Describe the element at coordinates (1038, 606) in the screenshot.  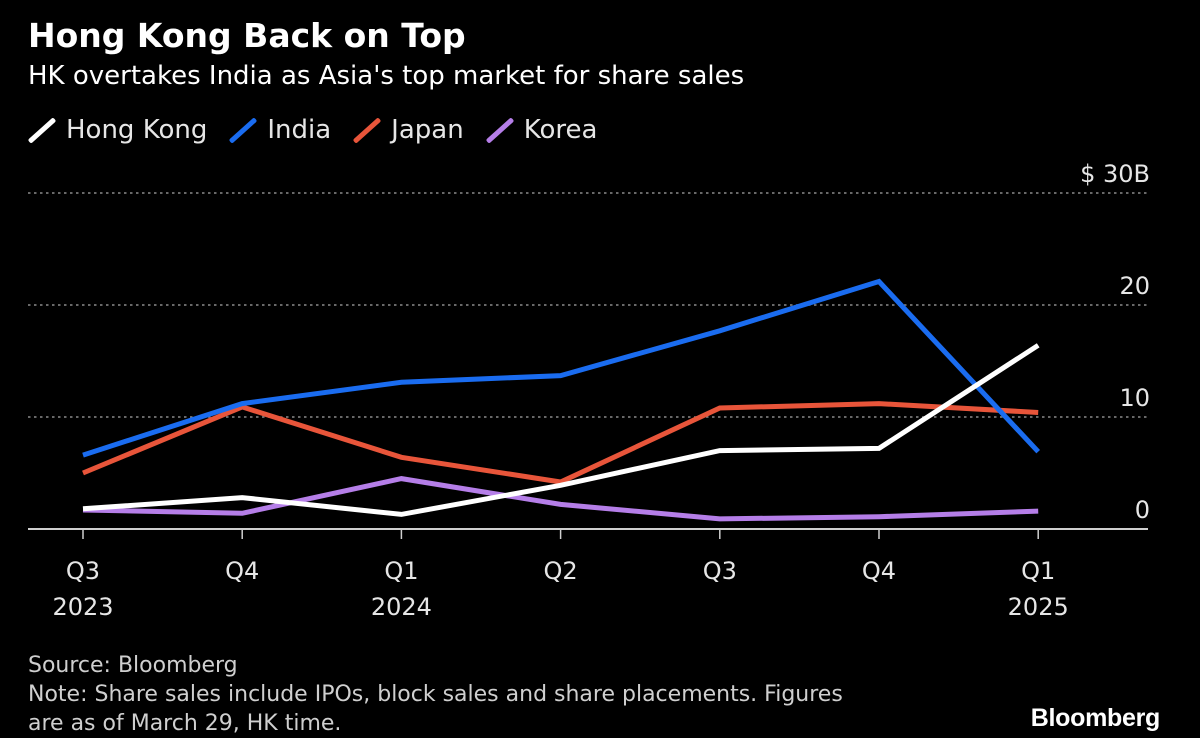
I see `x-tick-label-year-6: 2025` at that location.